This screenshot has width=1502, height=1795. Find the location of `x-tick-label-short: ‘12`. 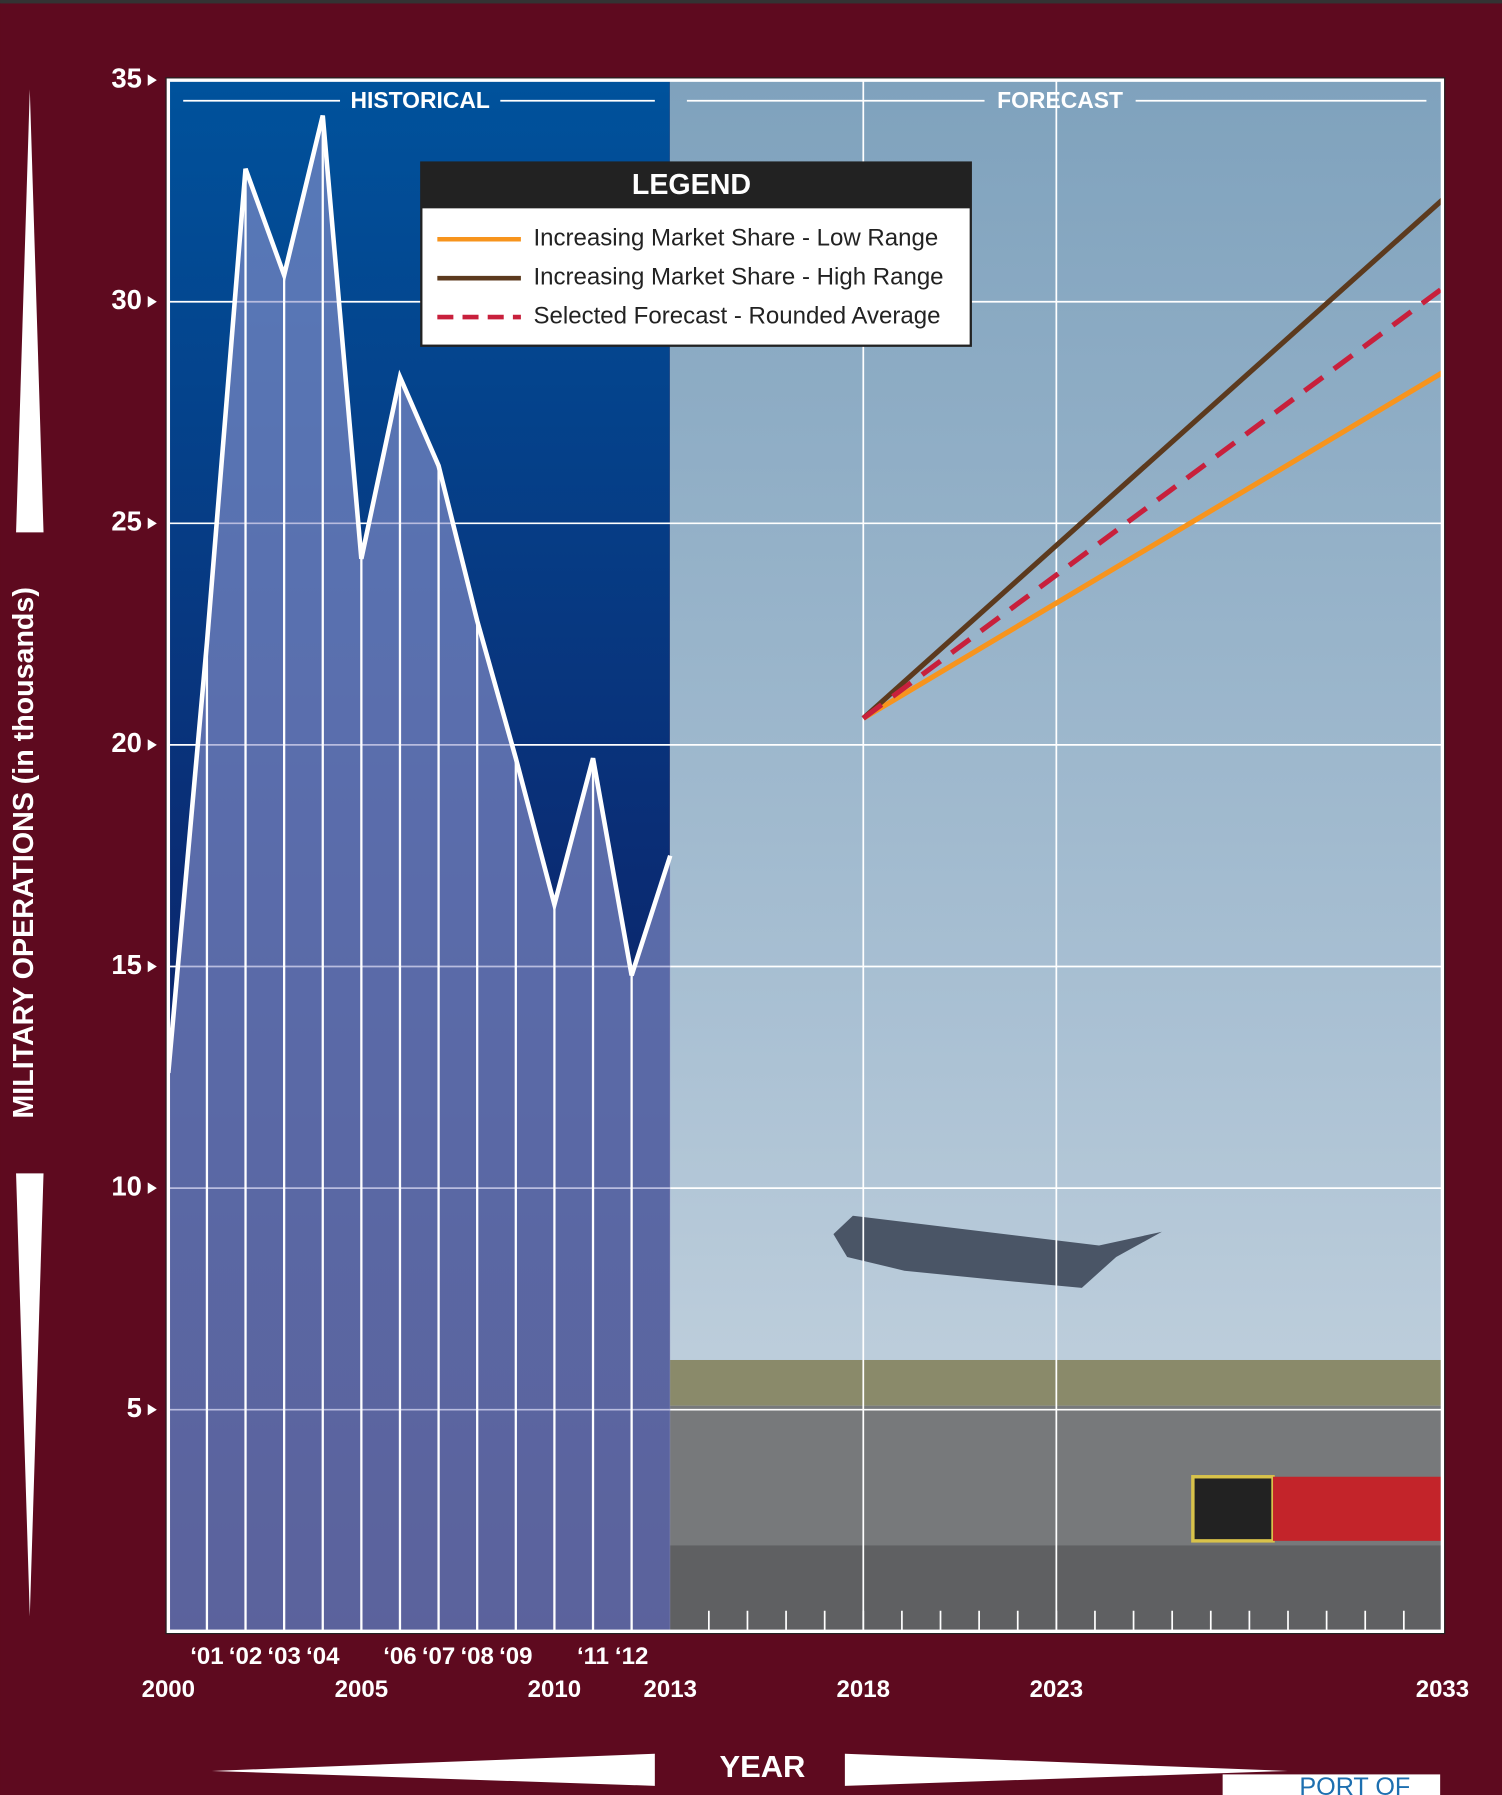

x-tick-label-short: ‘12 is located at coordinates (631, 1656).